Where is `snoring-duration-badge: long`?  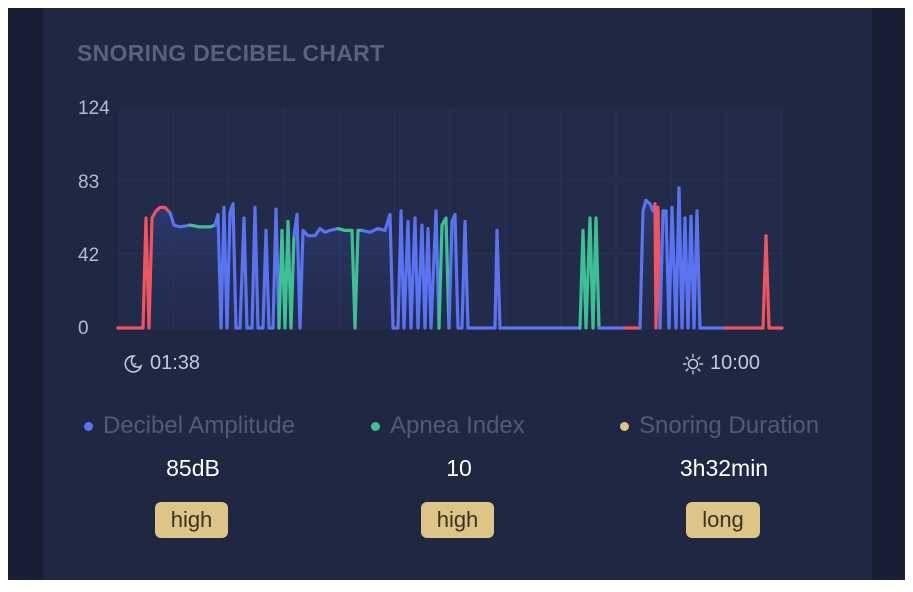
snoring-duration-badge: long is located at coordinates (723, 520).